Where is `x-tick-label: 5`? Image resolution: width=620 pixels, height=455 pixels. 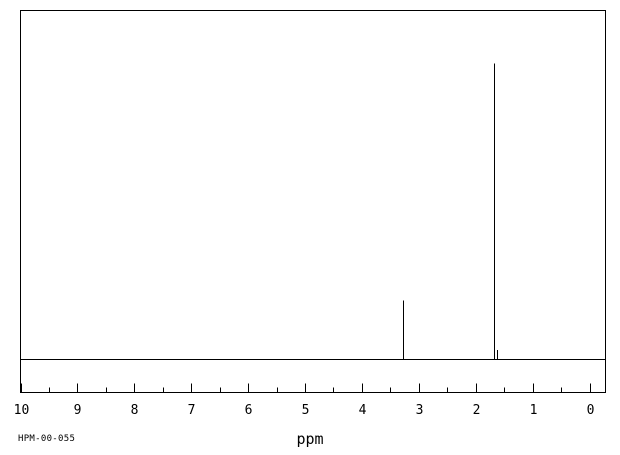 x-tick-label: 5 is located at coordinates (306, 410).